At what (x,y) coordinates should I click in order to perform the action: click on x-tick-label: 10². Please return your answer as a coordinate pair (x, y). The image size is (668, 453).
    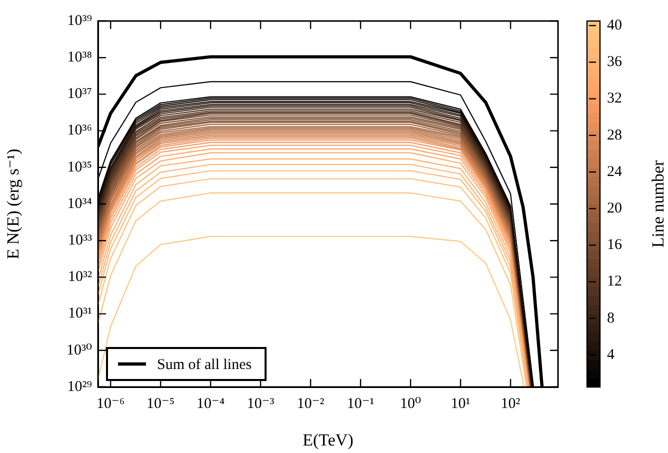
    Looking at the image, I should click on (510, 404).